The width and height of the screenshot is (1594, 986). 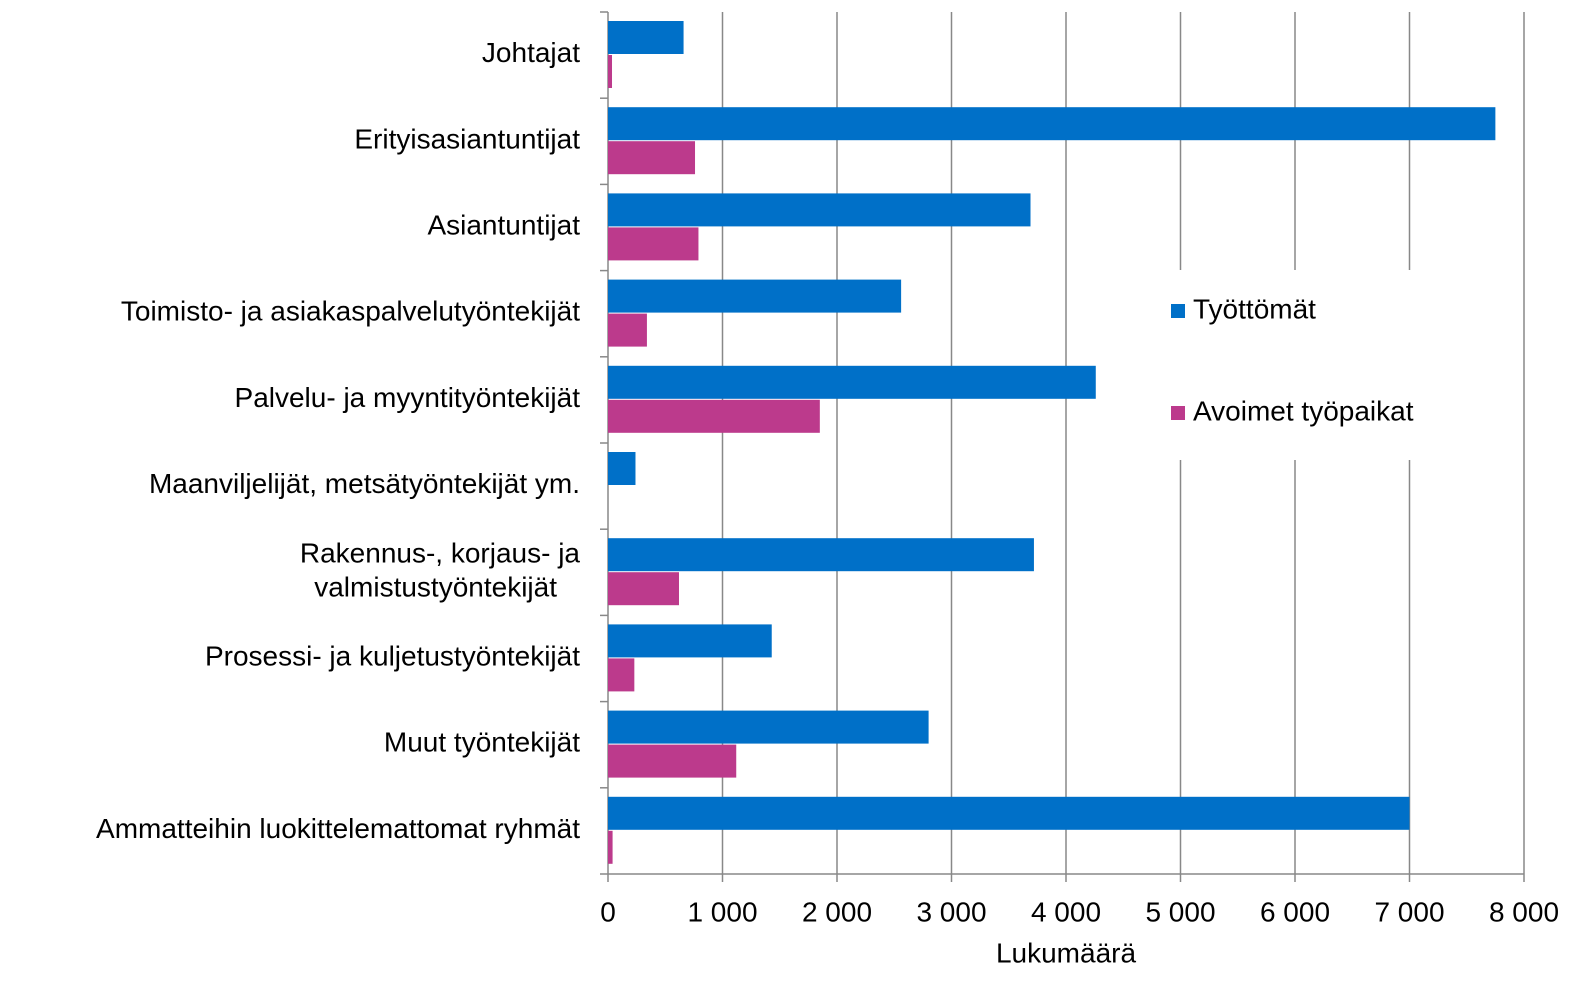 What do you see at coordinates (338, 828) in the screenshot?
I see `y-tick-label: Ammatteihin luokittelemattomat ryhmät` at bounding box center [338, 828].